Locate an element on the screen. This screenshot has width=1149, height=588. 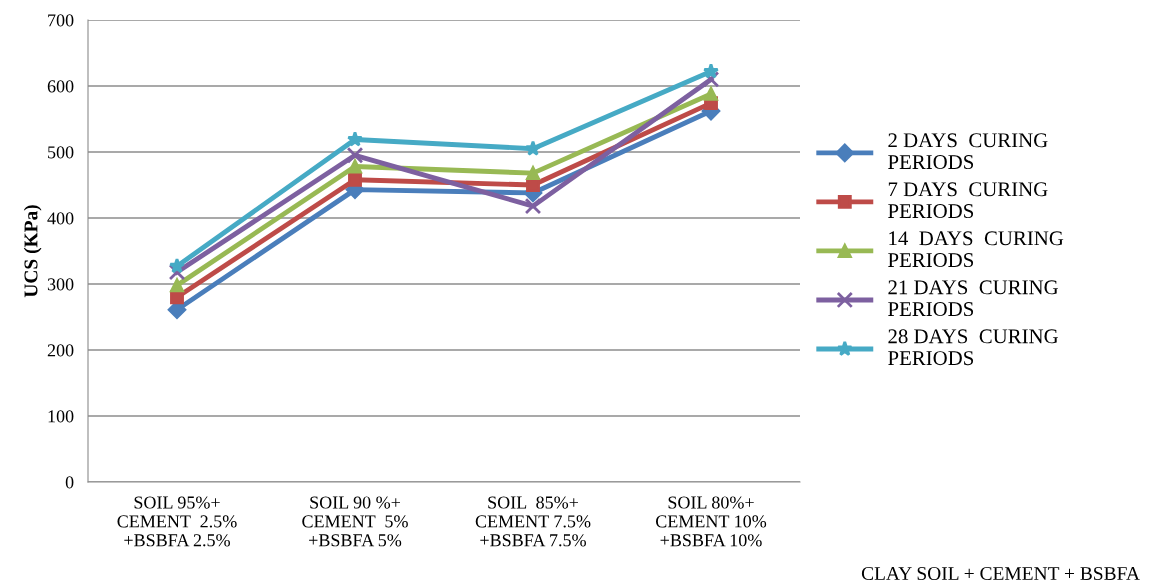
y-tick-label: 400 is located at coordinates (60, 218).